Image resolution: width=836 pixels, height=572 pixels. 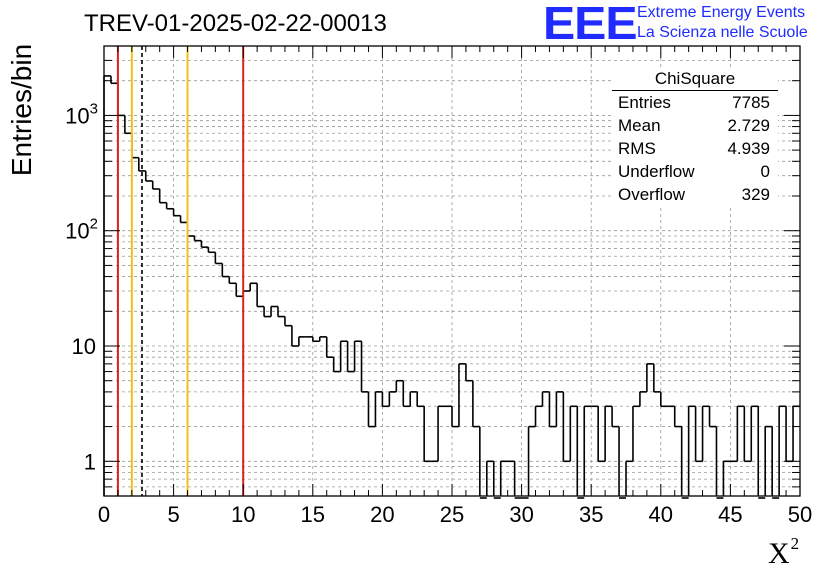 What do you see at coordinates (81, 230) in the screenshot?
I see `y-tick-label: 10²` at bounding box center [81, 230].